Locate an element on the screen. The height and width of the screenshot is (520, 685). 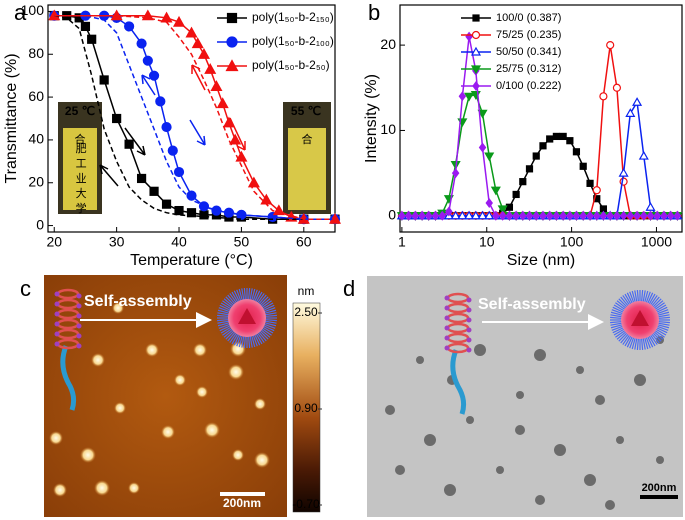
polymer-tail is located at coordinates (68, 378).